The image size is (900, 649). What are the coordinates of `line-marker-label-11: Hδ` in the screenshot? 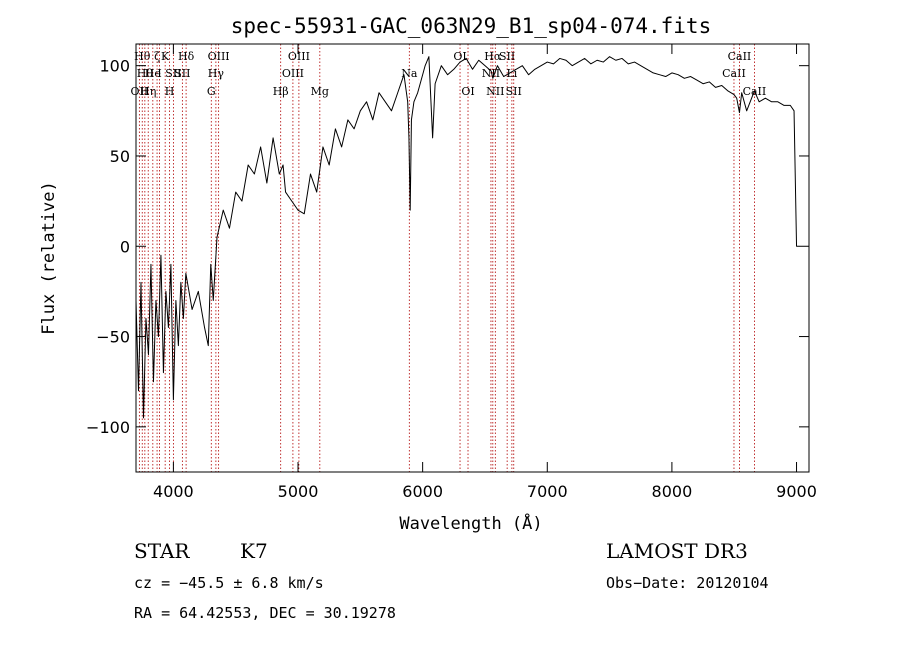 It's located at (186, 56).